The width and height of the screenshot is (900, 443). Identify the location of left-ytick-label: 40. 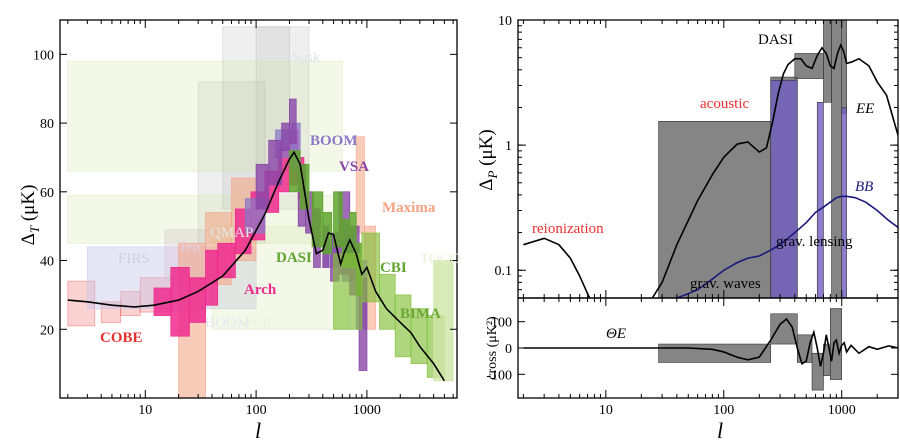
(47, 262).